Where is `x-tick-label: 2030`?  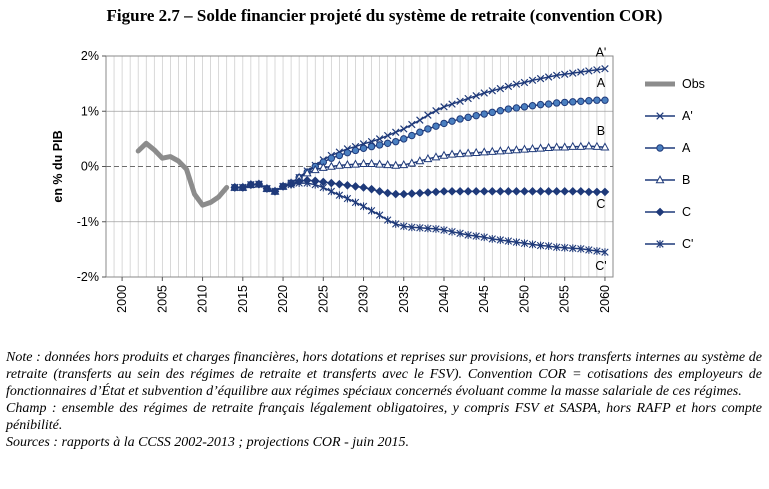
x-tick-label: 2030 is located at coordinates (364, 299).